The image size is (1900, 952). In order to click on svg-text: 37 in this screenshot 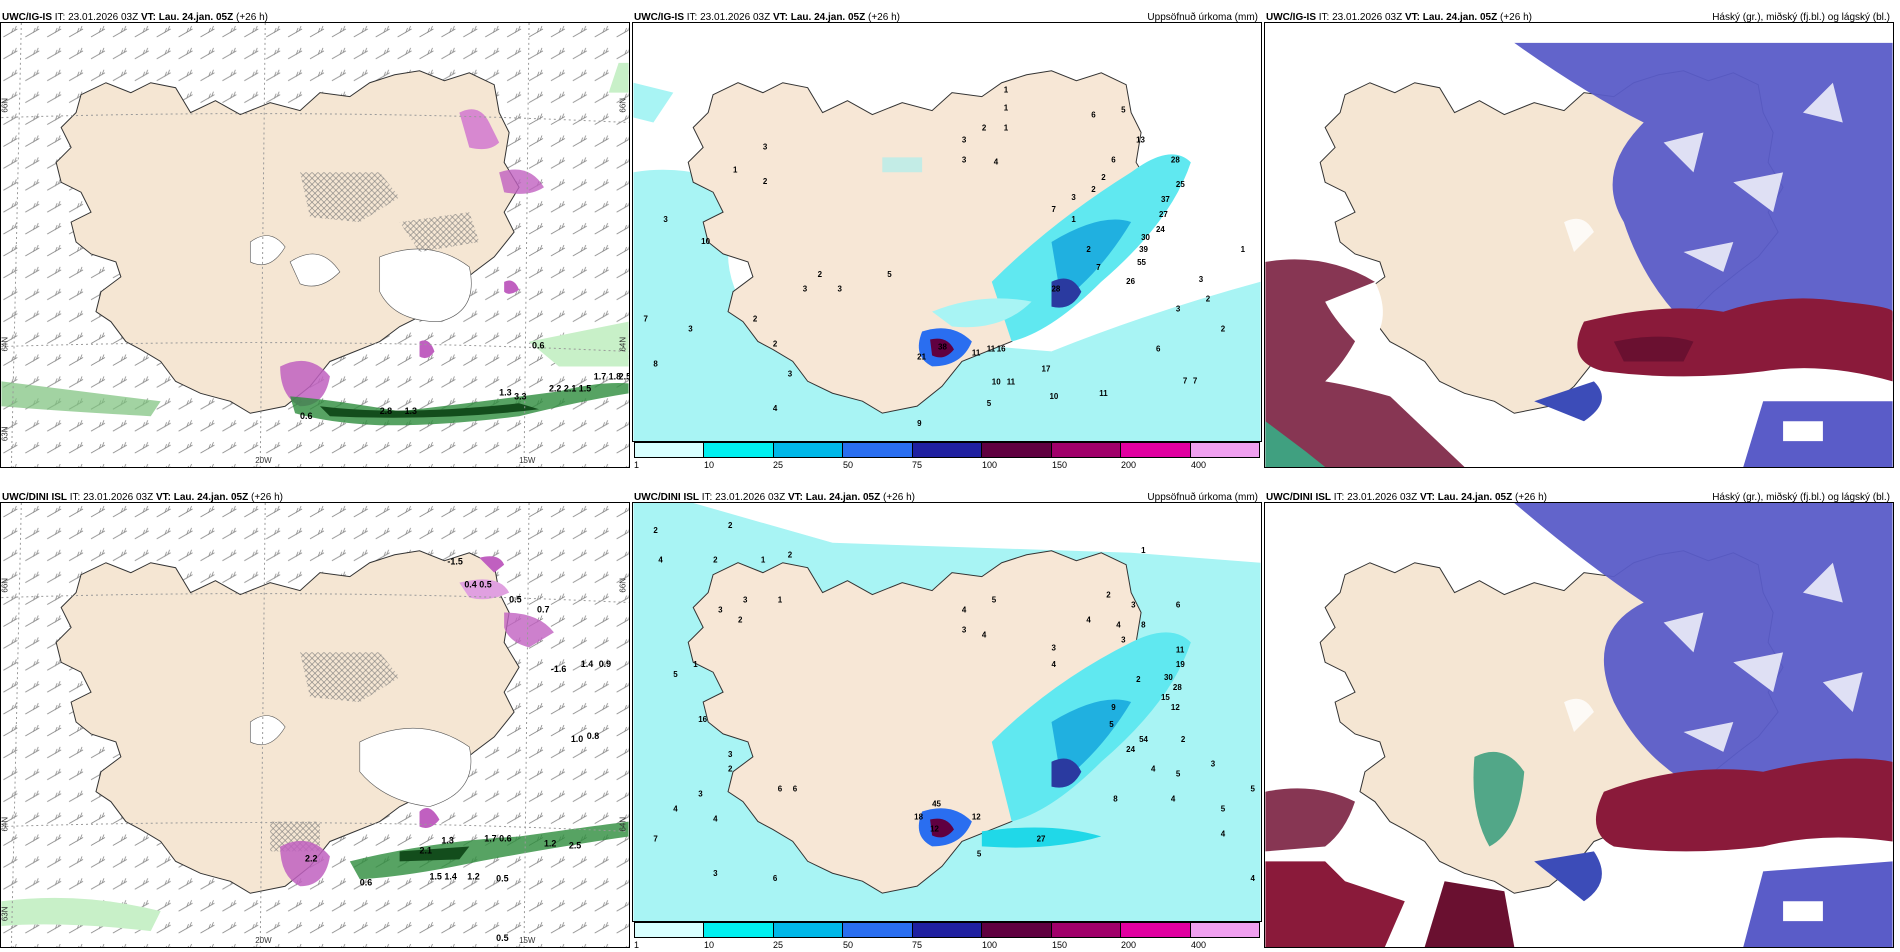, I will do `click(1165, 199)`.